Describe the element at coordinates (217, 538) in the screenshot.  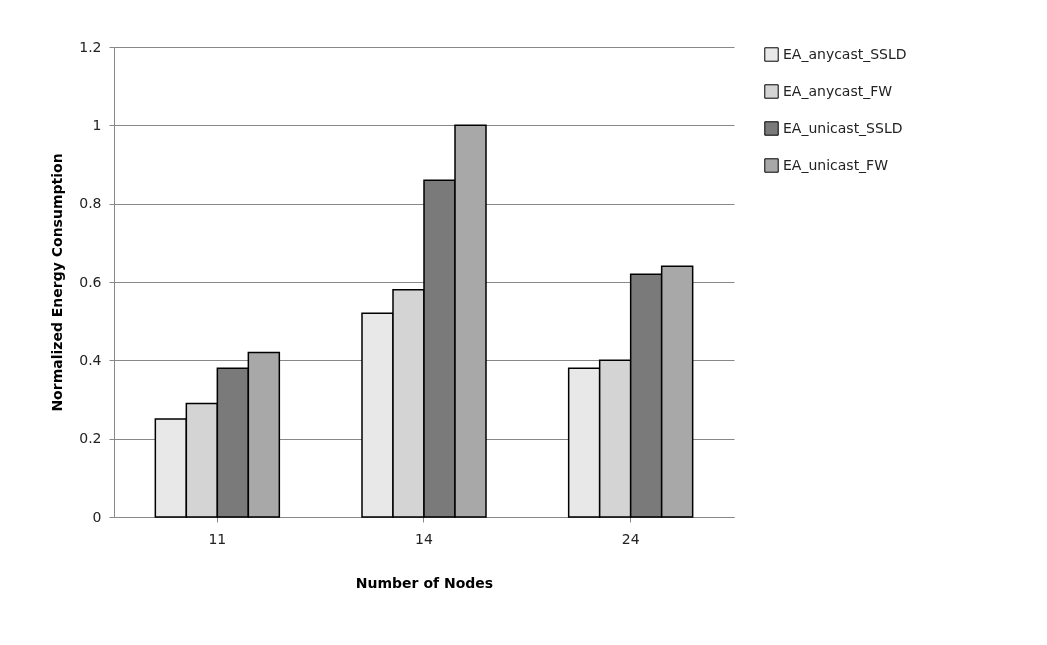
I see `x-tick-label: 11` at that location.